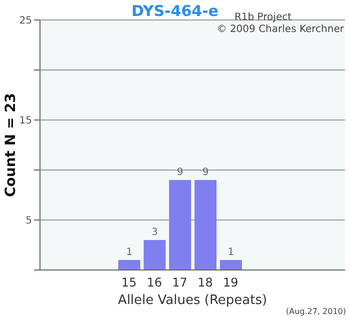 The width and height of the screenshot is (350, 320). I want to click on chart-title: DYS-464-e, so click(175, 11).